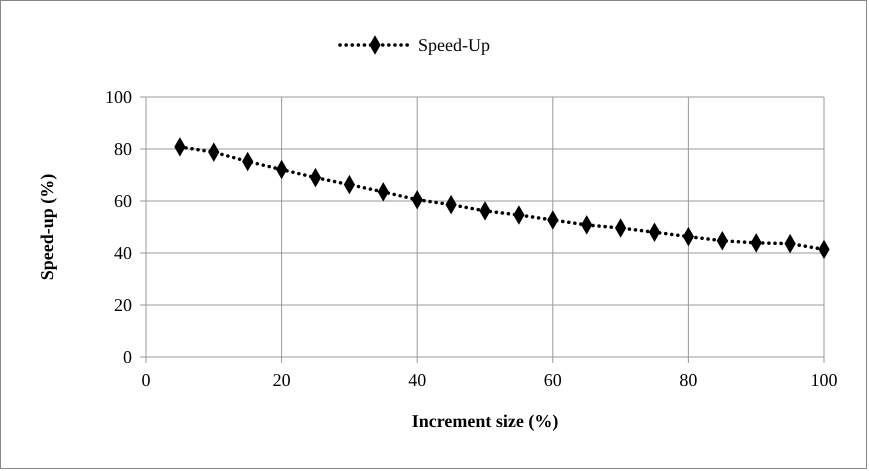 The width and height of the screenshot is (869, 471). I want to click on y-axis-title: Speed-up (%), so click(47, 227).